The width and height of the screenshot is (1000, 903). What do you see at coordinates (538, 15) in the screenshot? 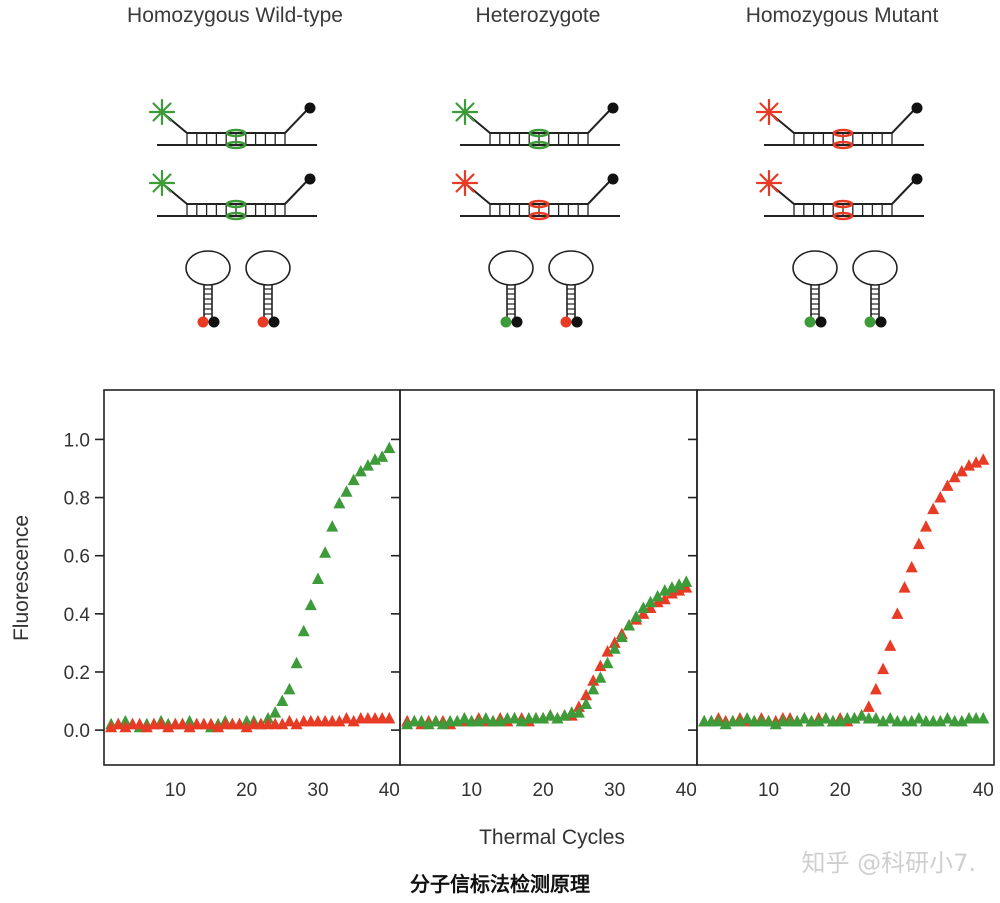
I see `diagram-title: Heterozygote` at bounding box center [538, 15].